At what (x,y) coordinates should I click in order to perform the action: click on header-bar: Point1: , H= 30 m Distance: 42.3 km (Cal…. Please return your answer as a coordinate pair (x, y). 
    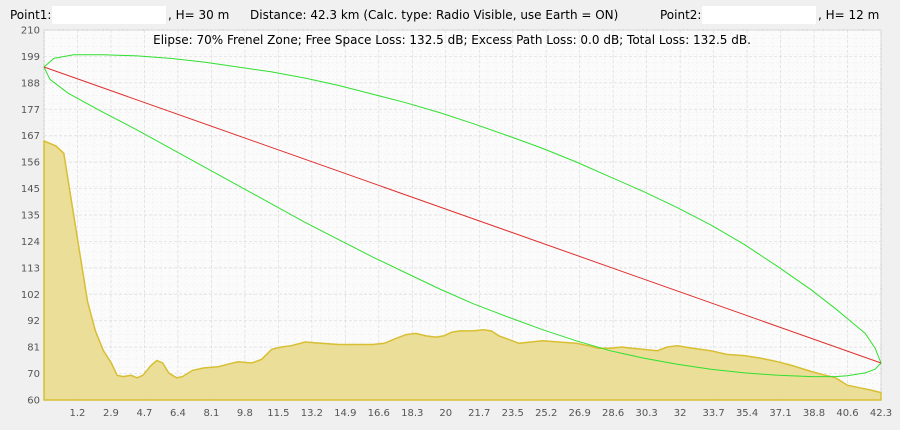
    Looking at the image, I should click on (450, 15).